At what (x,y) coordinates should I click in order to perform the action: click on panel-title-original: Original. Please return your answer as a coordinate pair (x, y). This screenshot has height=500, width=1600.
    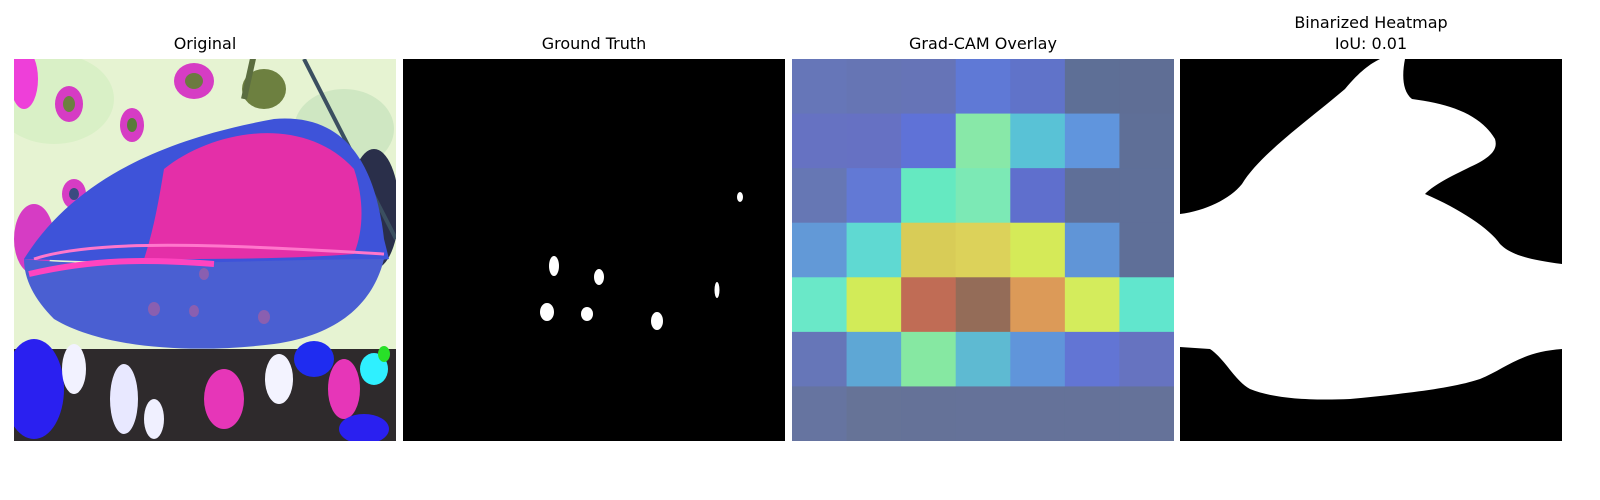
    Looking at the image, I should click on (205, 43).